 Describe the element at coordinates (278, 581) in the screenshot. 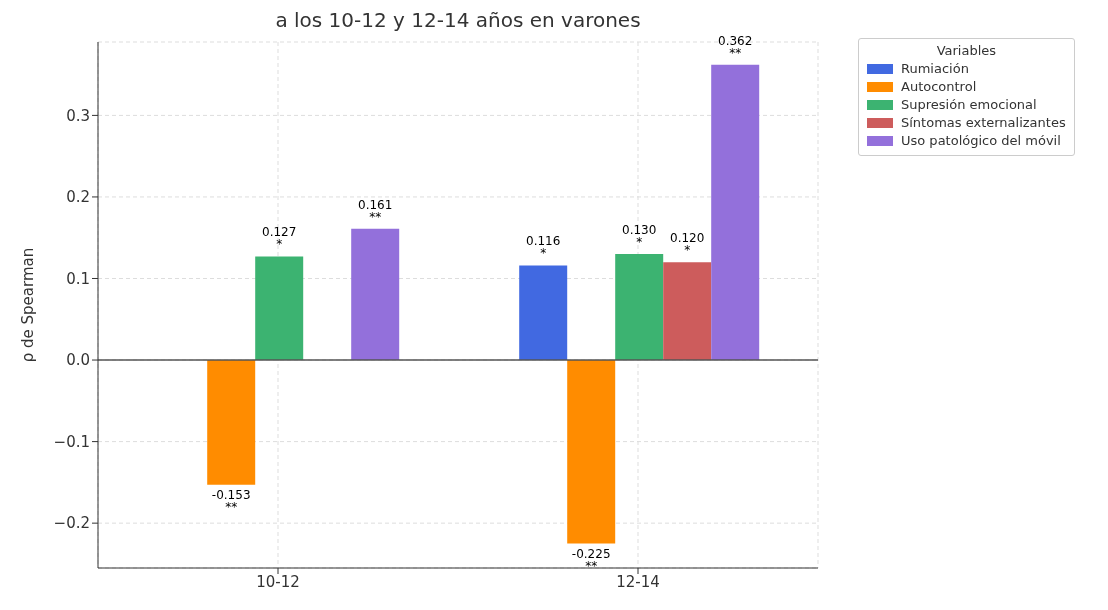

I see `x-tick-label: 10-12` at that location.